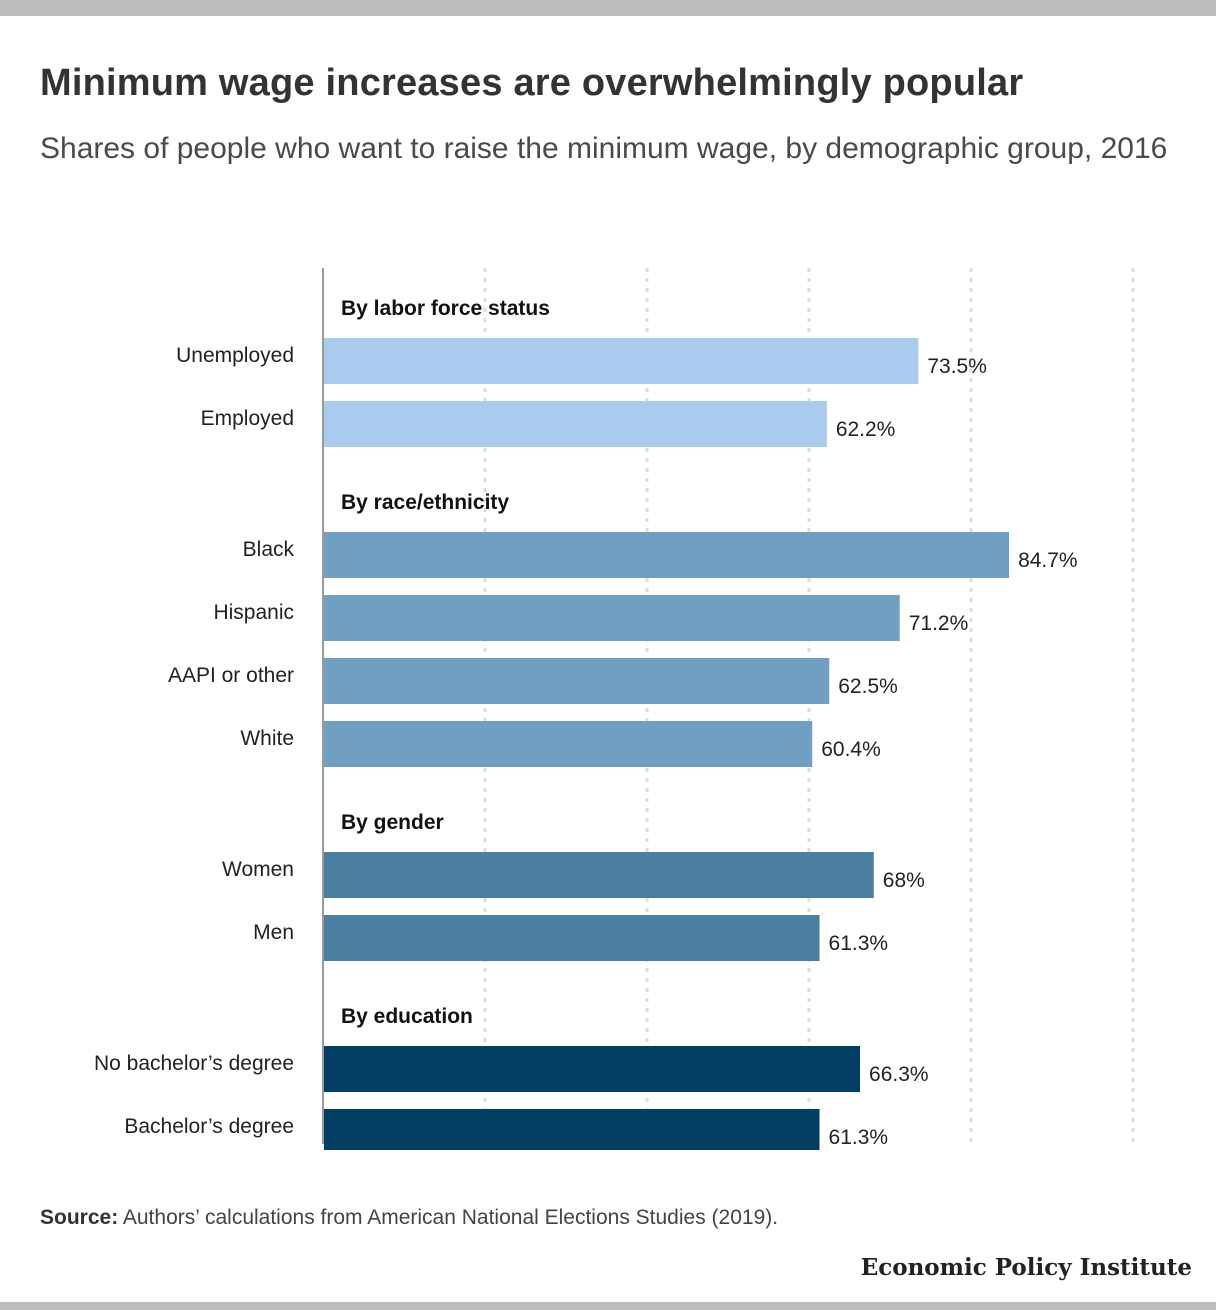 Image resolution: width=1216 pixels, height=1310 pixels. I want to click on bar-employed, so click(575, 424).